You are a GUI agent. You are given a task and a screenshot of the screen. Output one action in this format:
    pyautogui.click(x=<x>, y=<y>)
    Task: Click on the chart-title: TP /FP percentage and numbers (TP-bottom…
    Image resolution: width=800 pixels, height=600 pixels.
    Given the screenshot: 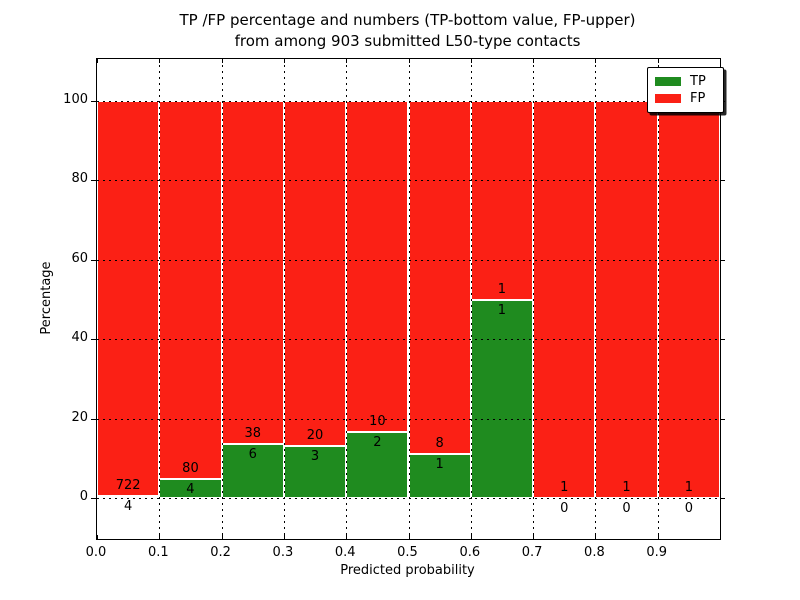 What is the action you would take?
    pyautogui.click(x=407, y=31)
    